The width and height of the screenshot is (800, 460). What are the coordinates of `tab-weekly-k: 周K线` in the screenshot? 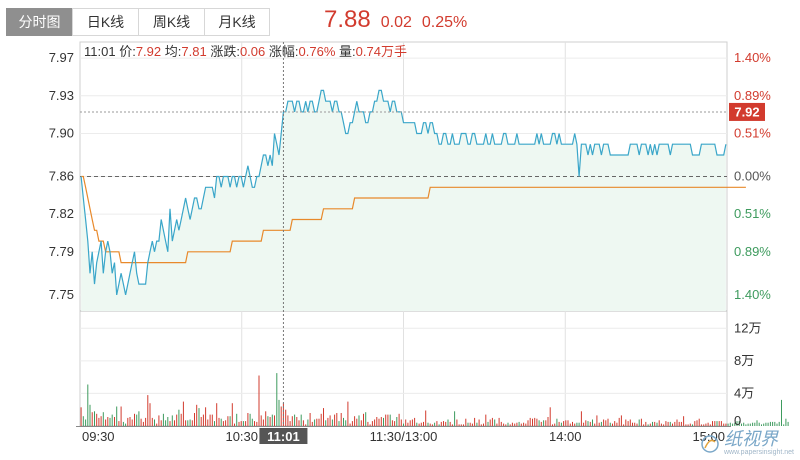 It's located at (171, 22).